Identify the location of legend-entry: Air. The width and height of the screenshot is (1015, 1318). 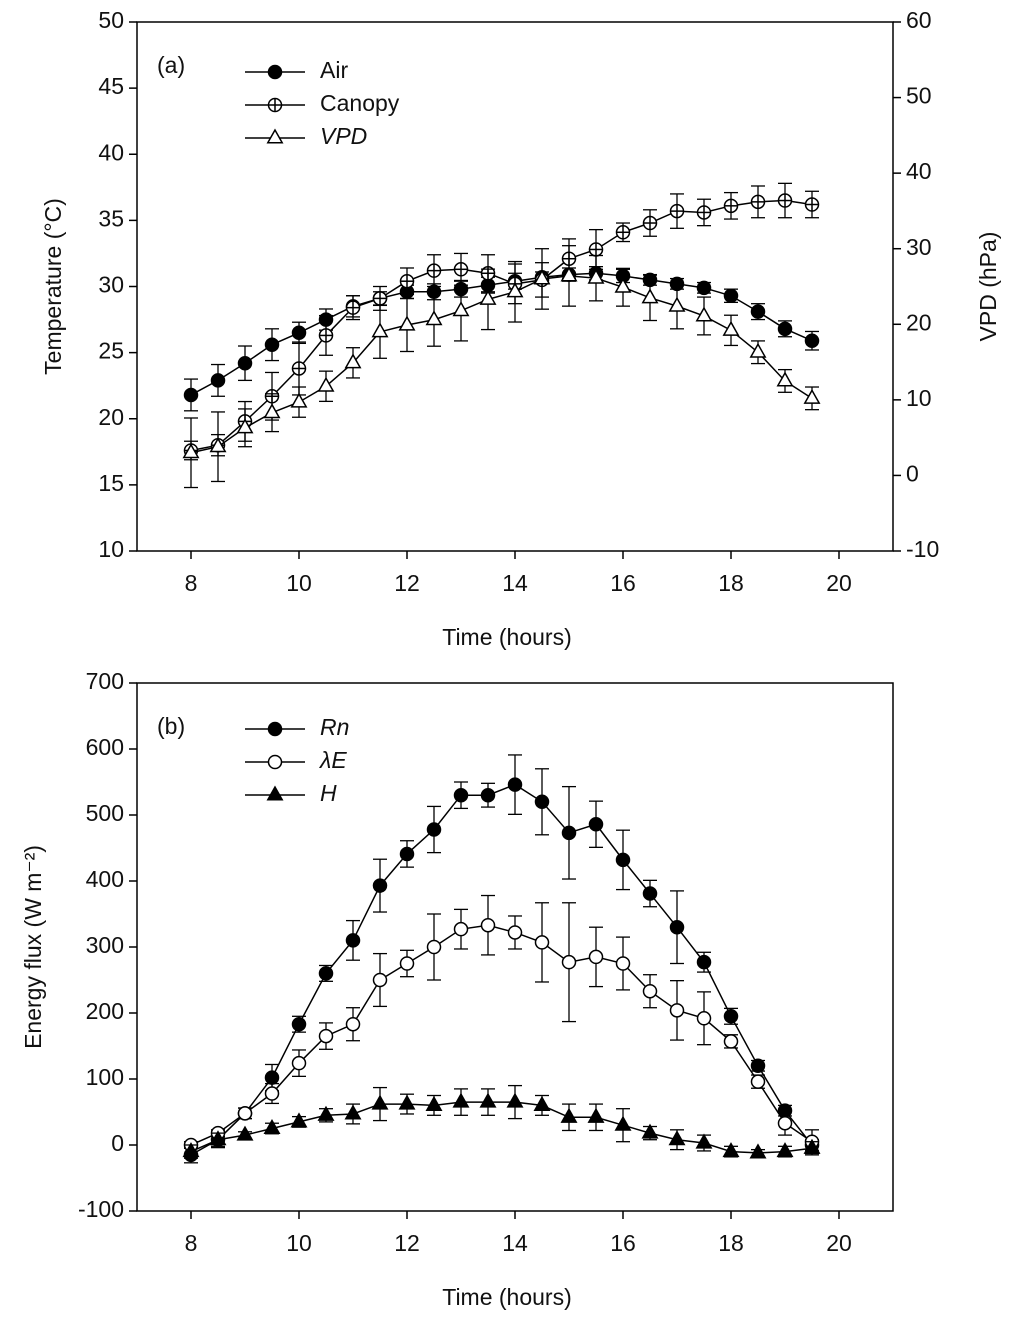
(296, 70).